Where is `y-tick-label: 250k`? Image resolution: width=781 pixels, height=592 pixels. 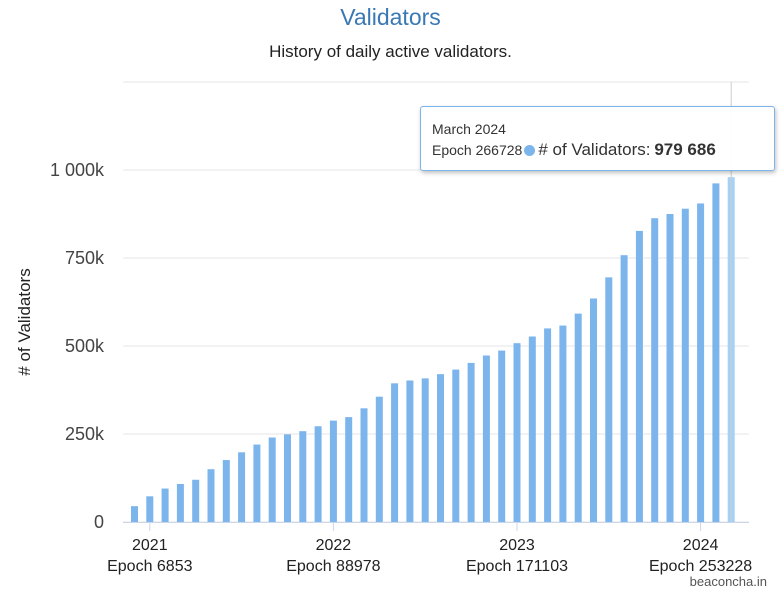 y-tick-label: 250k is located at coordinates (85, 434).